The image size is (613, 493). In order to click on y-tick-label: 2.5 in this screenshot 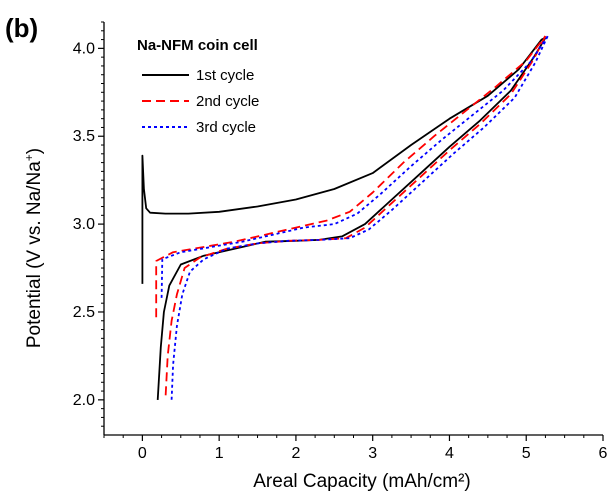, I will do `click(84, 312)`.